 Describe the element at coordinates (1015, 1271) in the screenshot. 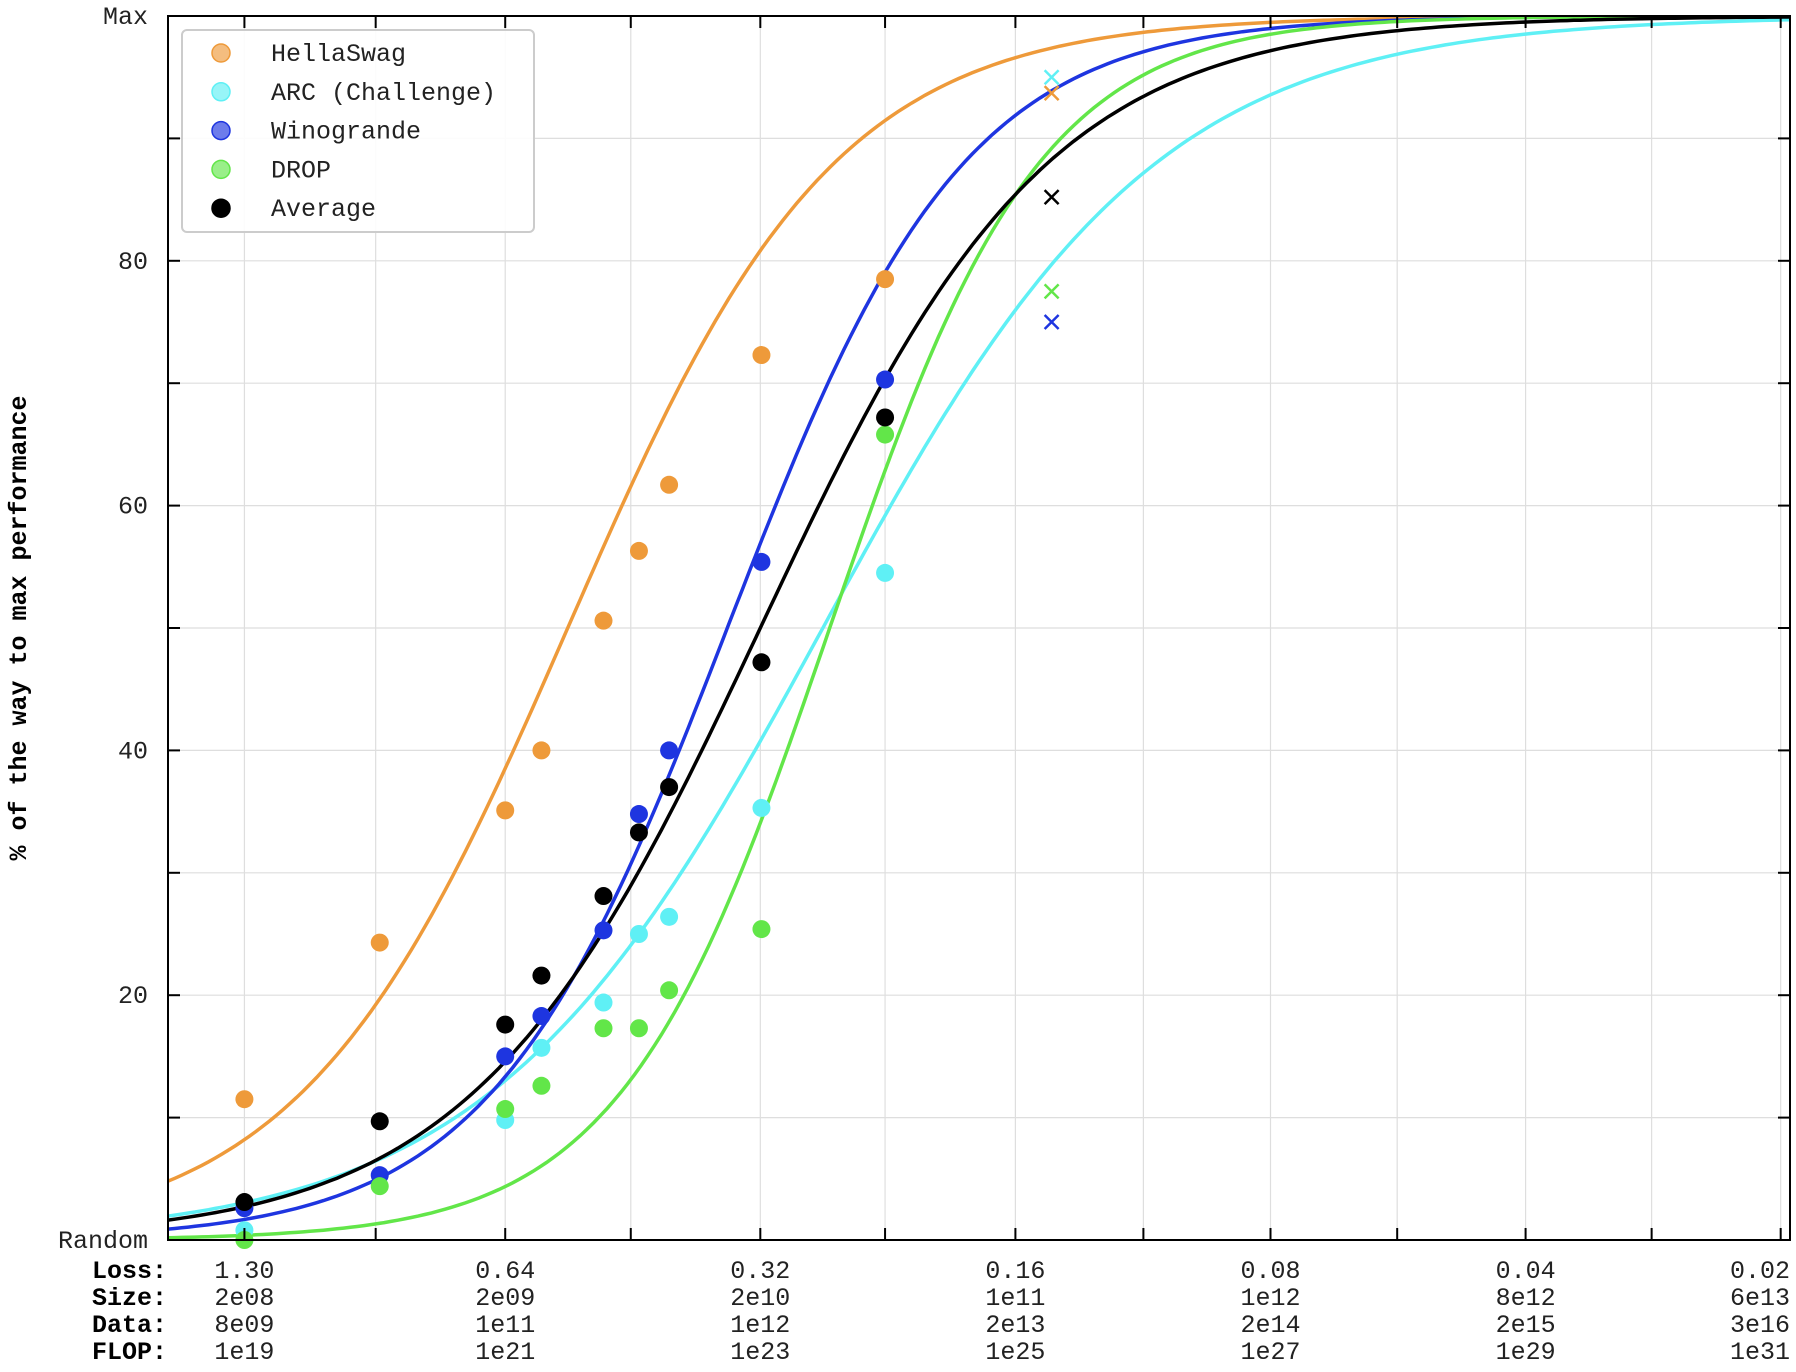

I see `x-tick-label: 0.16` at that location.